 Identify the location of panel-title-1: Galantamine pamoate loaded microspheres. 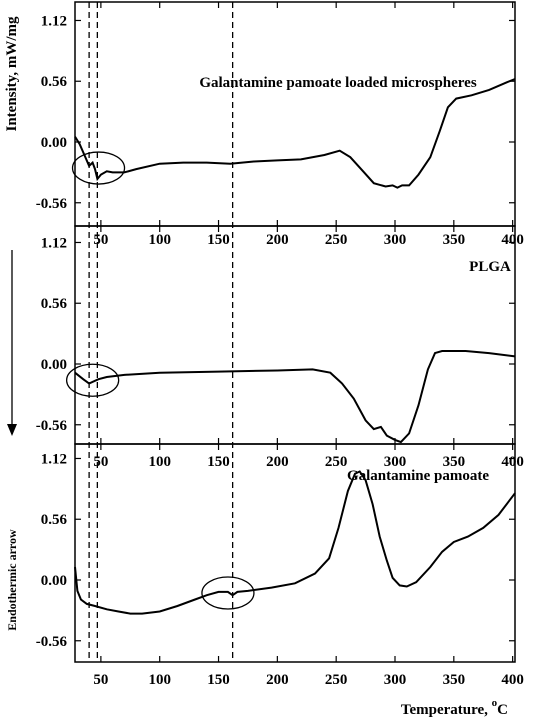
(338, 83).